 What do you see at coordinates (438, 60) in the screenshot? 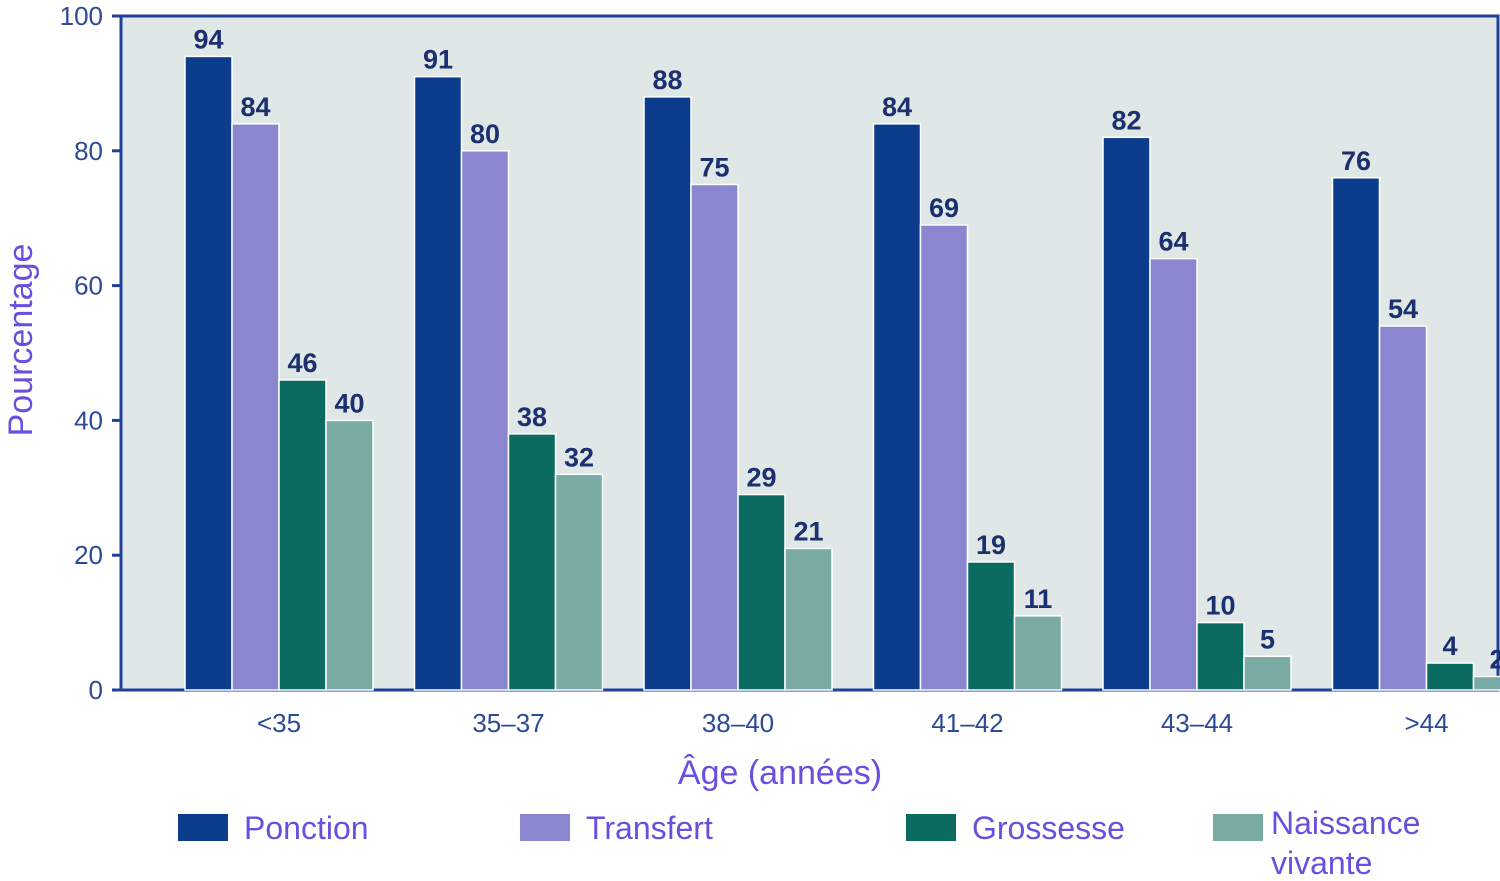
I see `data-label: 91` at bounding box center [438, 60].